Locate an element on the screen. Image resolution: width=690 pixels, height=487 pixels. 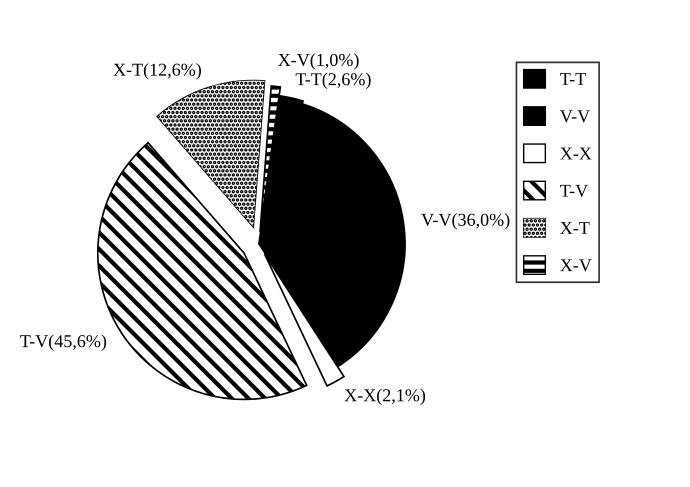
legend-label: X-V is located at coordinates (576, 265).